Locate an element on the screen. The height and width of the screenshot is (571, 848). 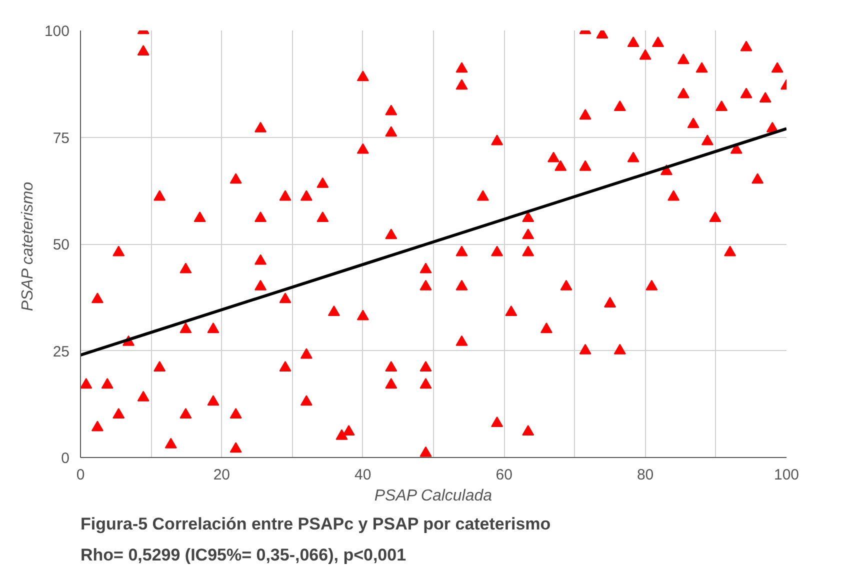
y-tick-label: 100 is located at coordinates (57, 31).